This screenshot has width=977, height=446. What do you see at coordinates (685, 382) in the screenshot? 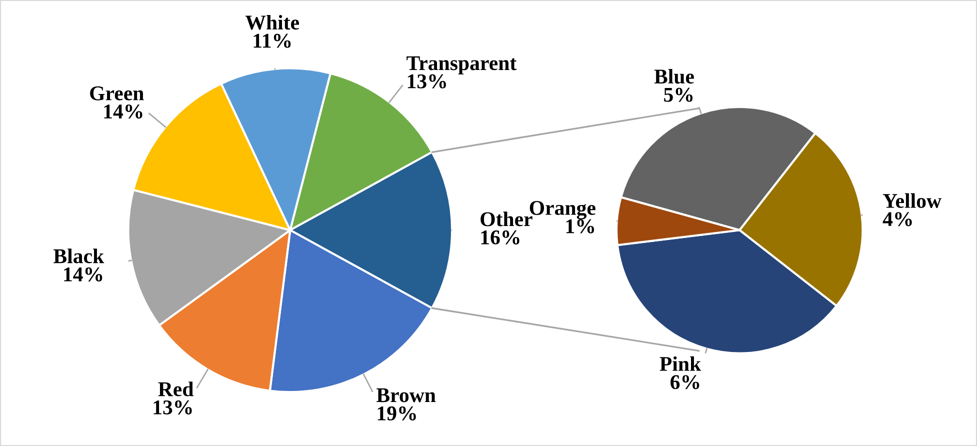
I see `data-label: 6%` at bounding box center [685, 382].